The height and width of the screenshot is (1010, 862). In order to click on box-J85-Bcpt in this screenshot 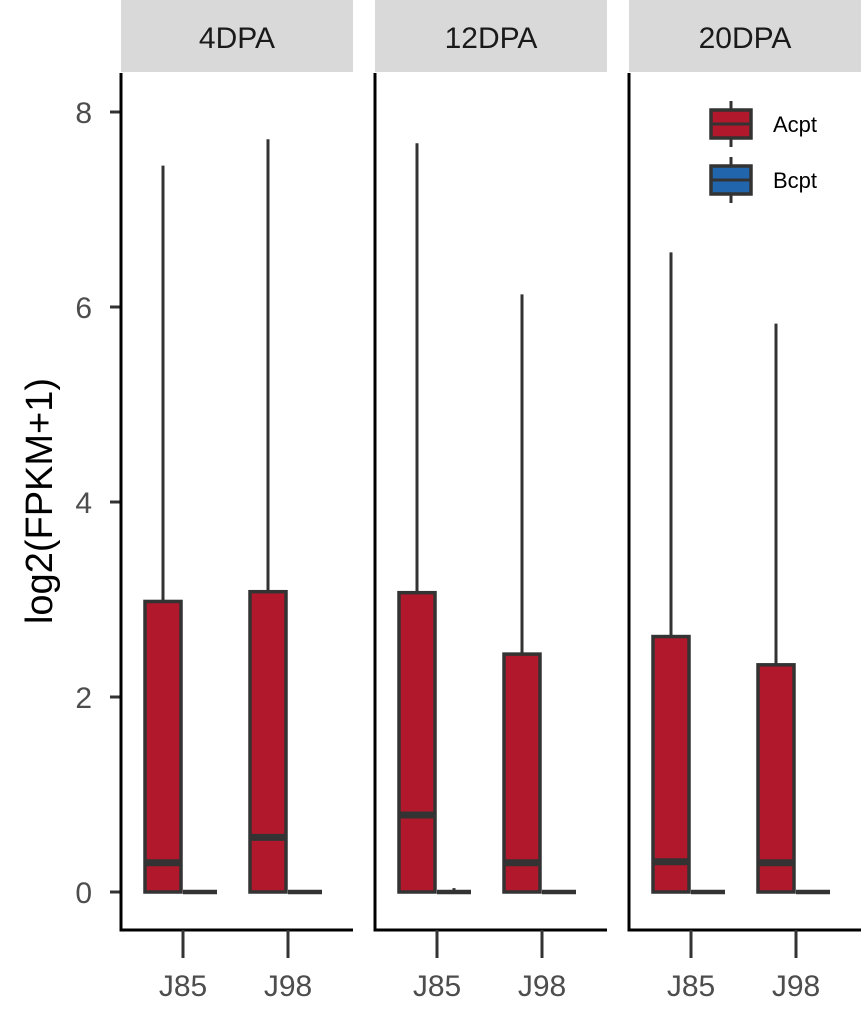, I will do `click(454, 891)`.